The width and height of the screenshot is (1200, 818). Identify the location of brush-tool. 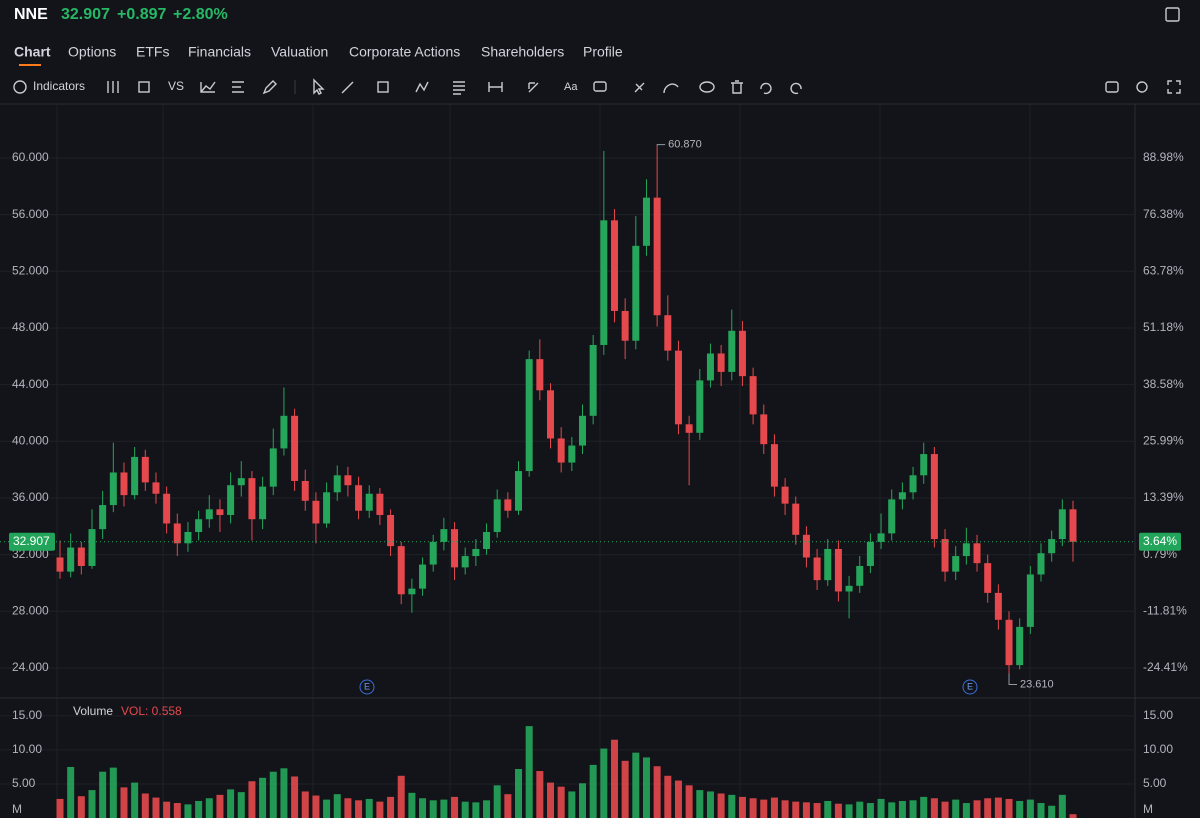
(639, 87).